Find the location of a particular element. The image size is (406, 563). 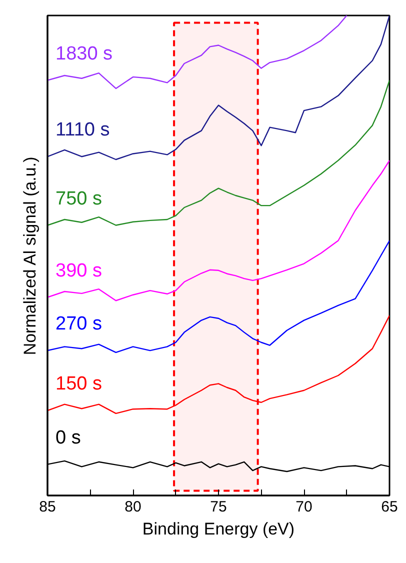

series-label: 390 s is located at coordinates (79, 271).